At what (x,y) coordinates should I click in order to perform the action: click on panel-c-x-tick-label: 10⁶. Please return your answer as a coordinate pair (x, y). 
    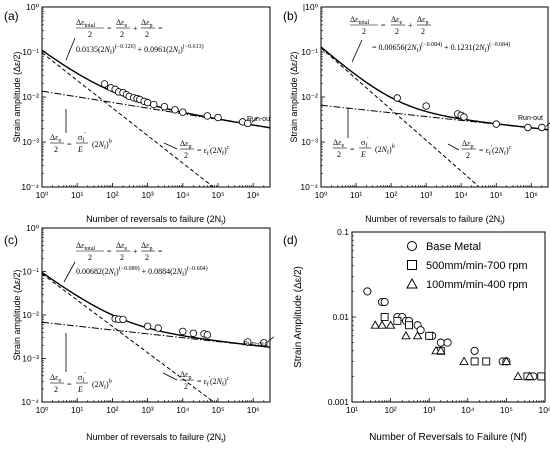
    Looking at the image, I should click on (253, 410).